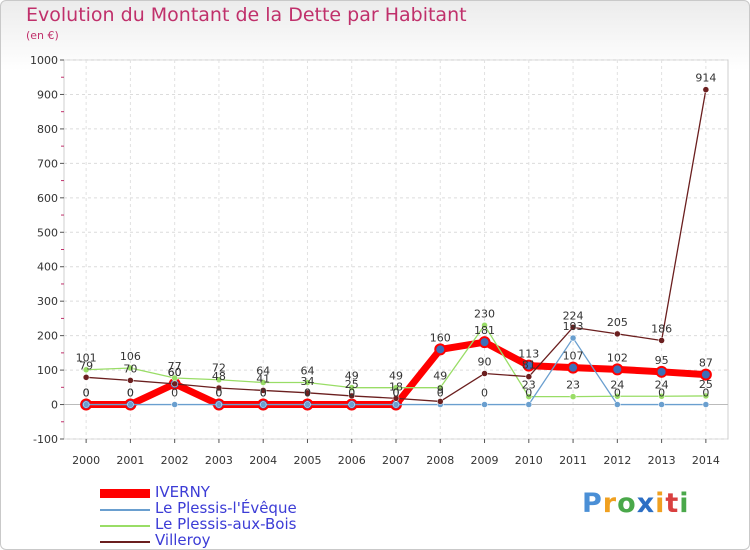 This screenshot has width=750, height=550. Describe the element at coordinates (47, 94) in the screenshot. I see `y-tick-label: 900` at that location.